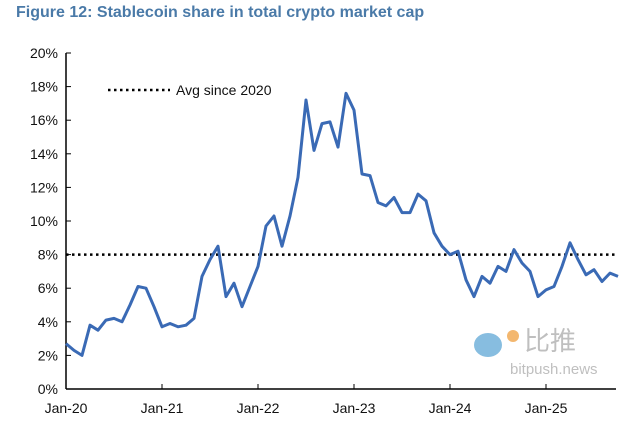  I want to click on bitcoin-icon, so click(513, 336).